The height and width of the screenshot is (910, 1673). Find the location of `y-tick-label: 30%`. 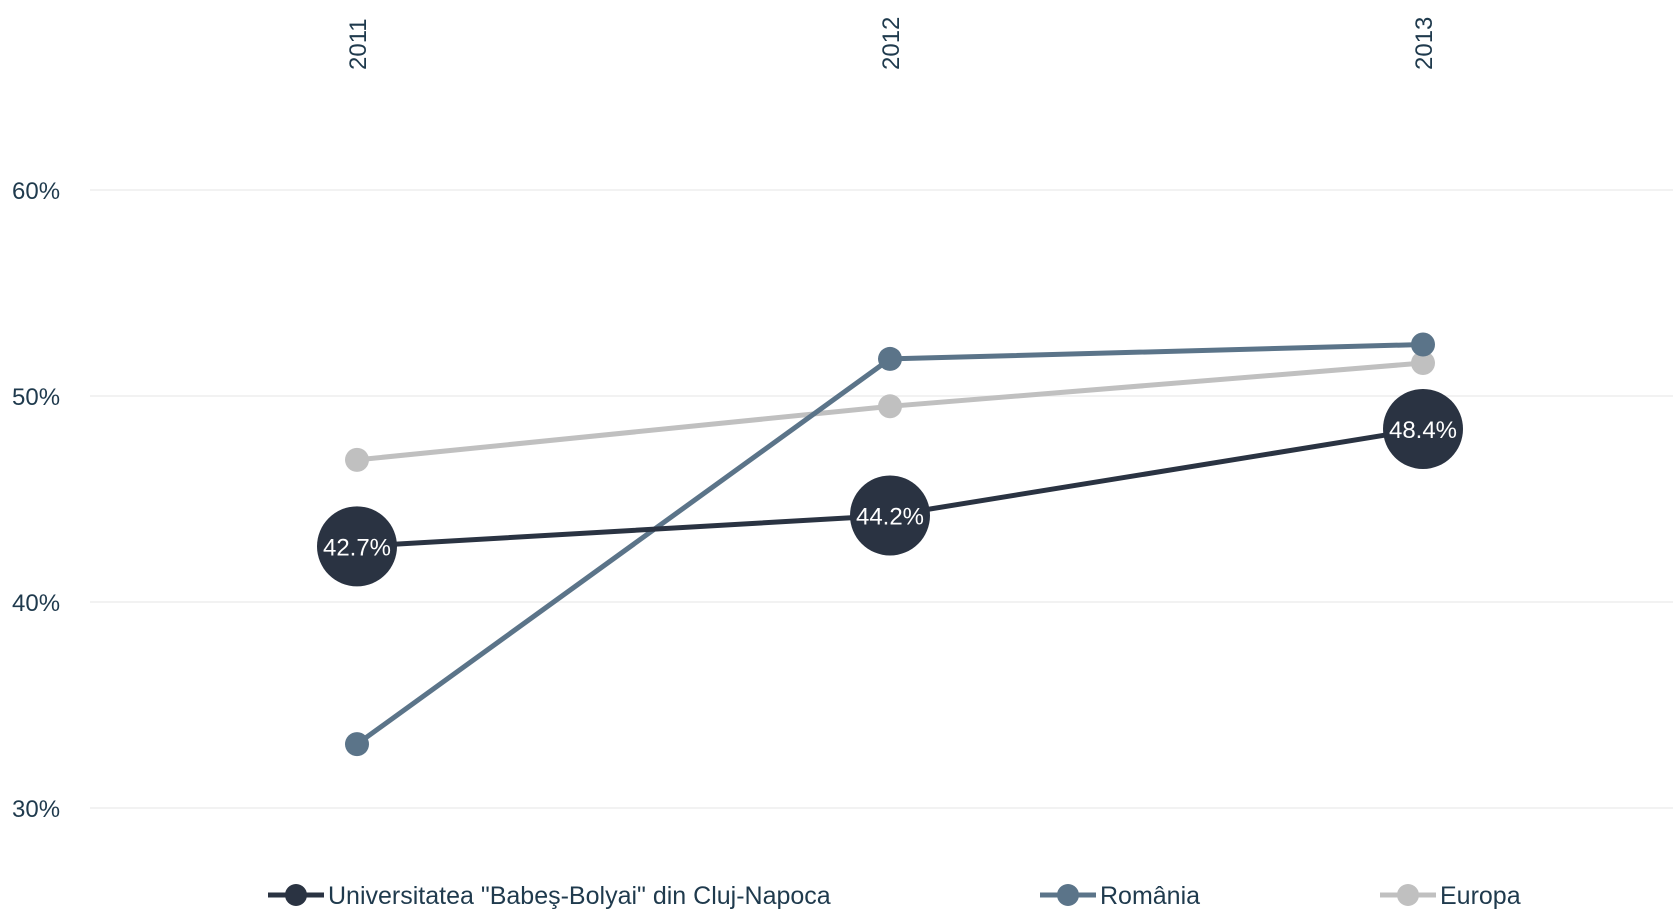

y-tick-label: 30% is located at coordinates (36, 809).